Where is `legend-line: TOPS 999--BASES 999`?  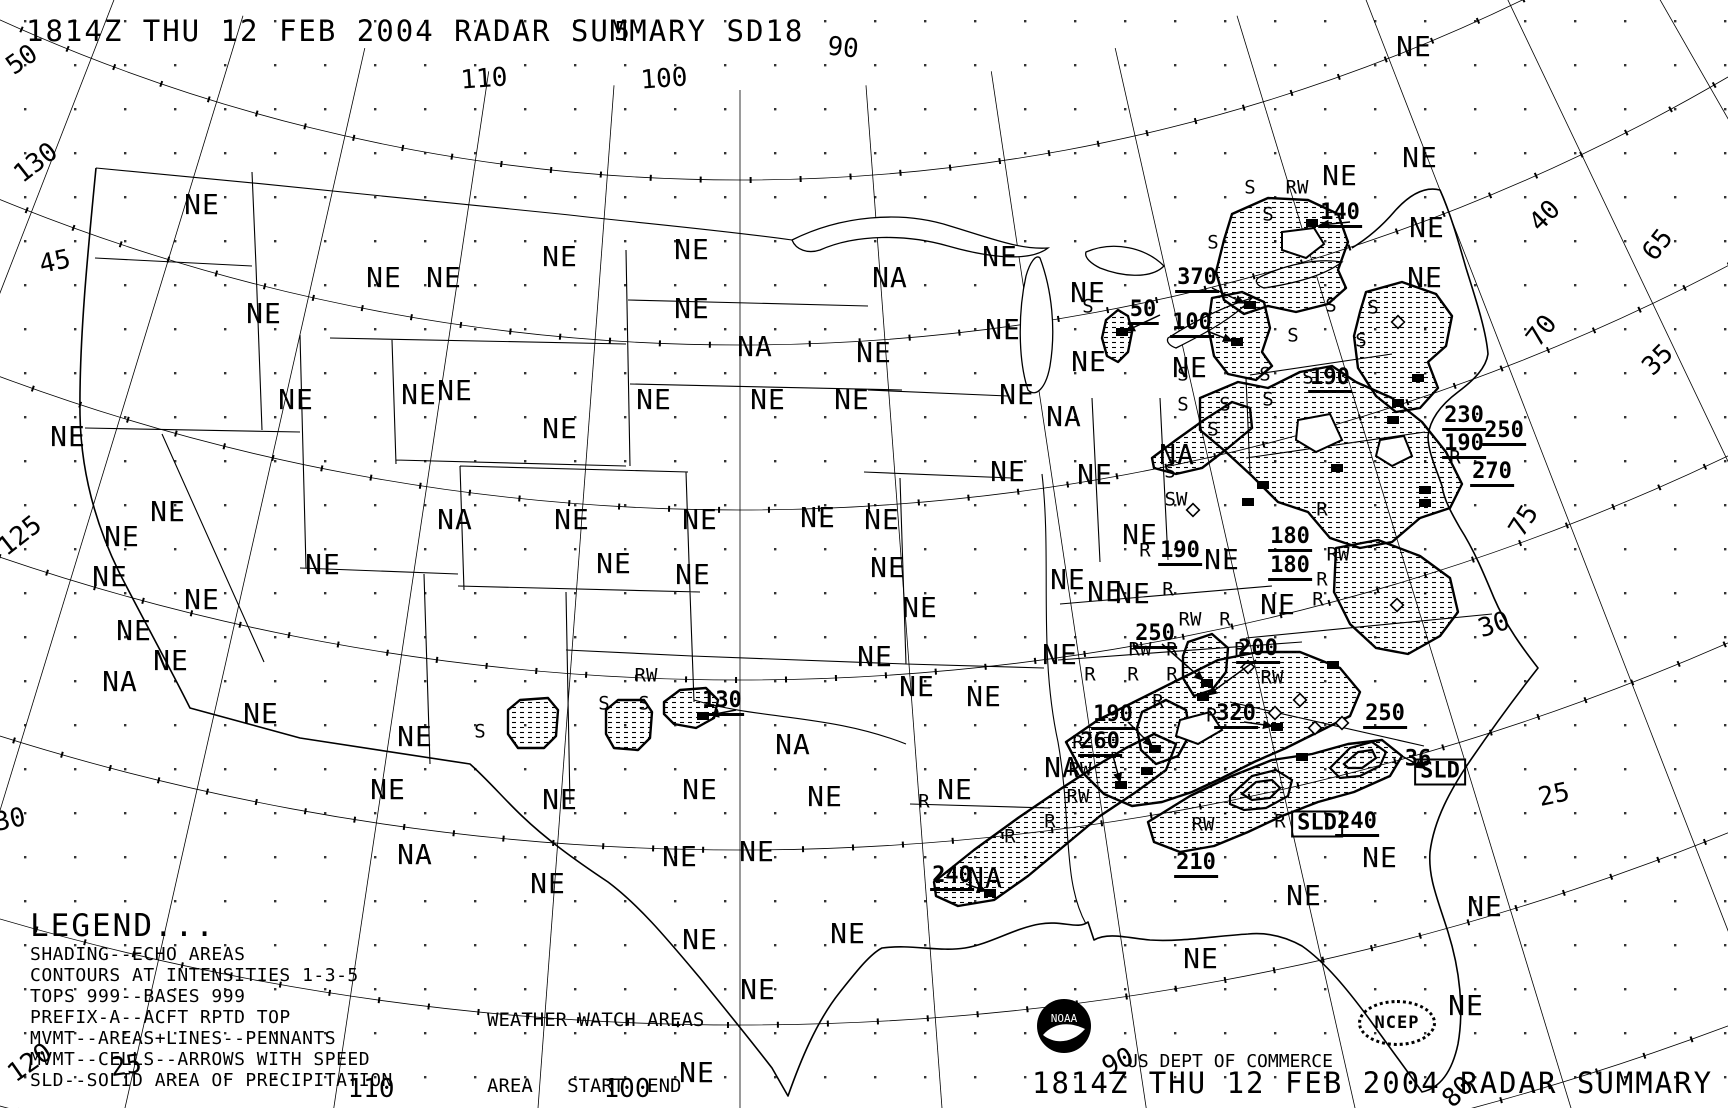 legend-line: TOPS 999--BASES 999 is located at coordinates (138, 996).